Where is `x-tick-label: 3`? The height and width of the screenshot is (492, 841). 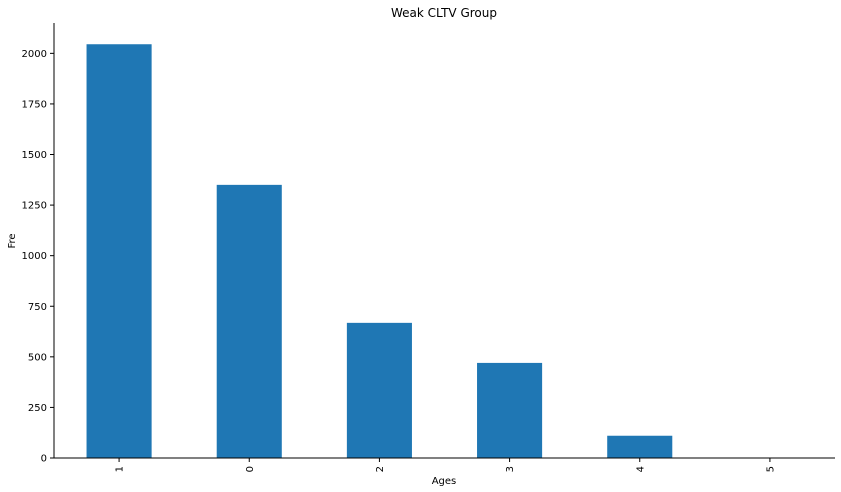
x-tick-label: 3 is located at coordinates (510, 469).